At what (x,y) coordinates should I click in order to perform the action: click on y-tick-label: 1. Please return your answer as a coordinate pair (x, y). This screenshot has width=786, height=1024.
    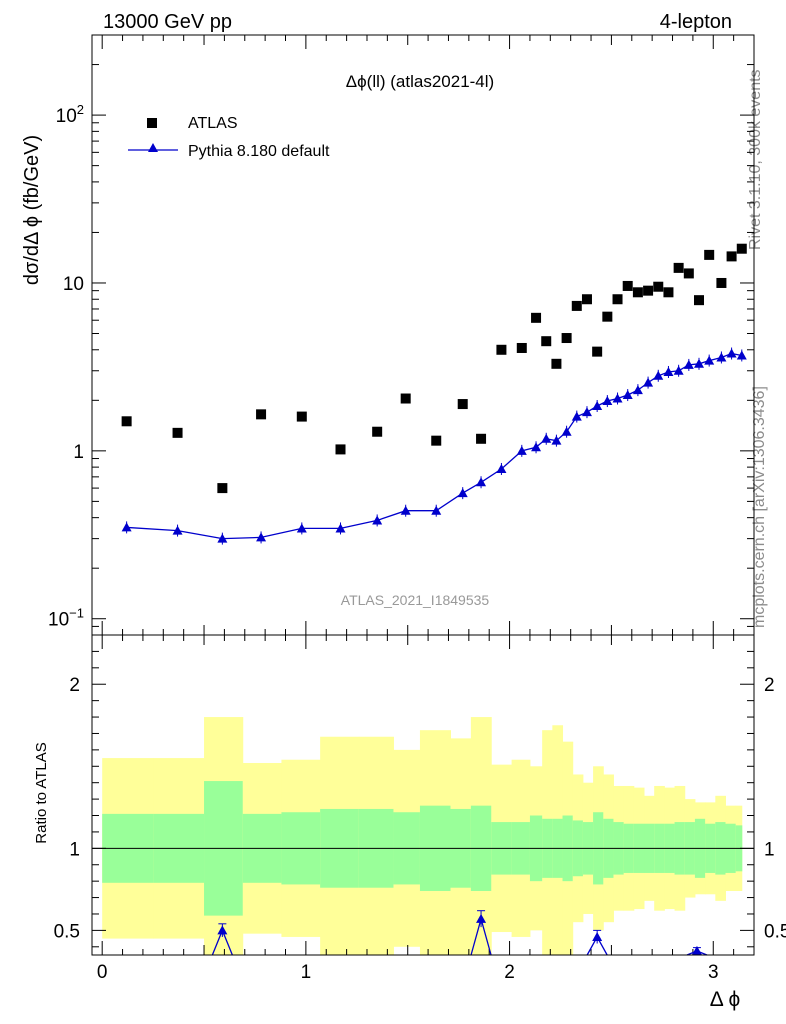
    Looking at the image, I should click on (78, 452).